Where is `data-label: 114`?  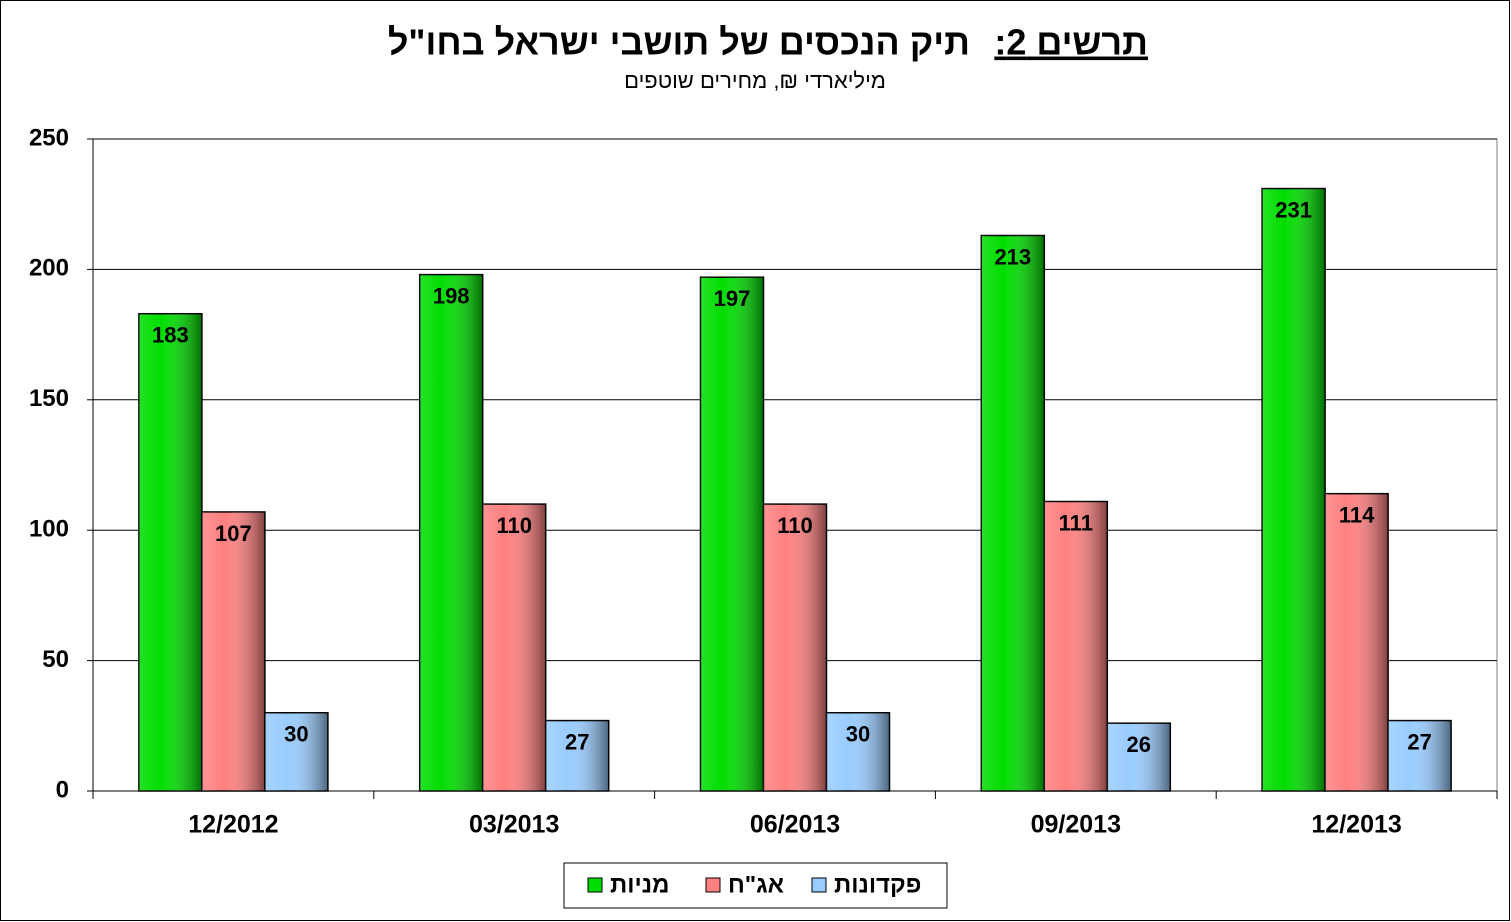 data-label: 114 is located at coordinates (1357, 515).